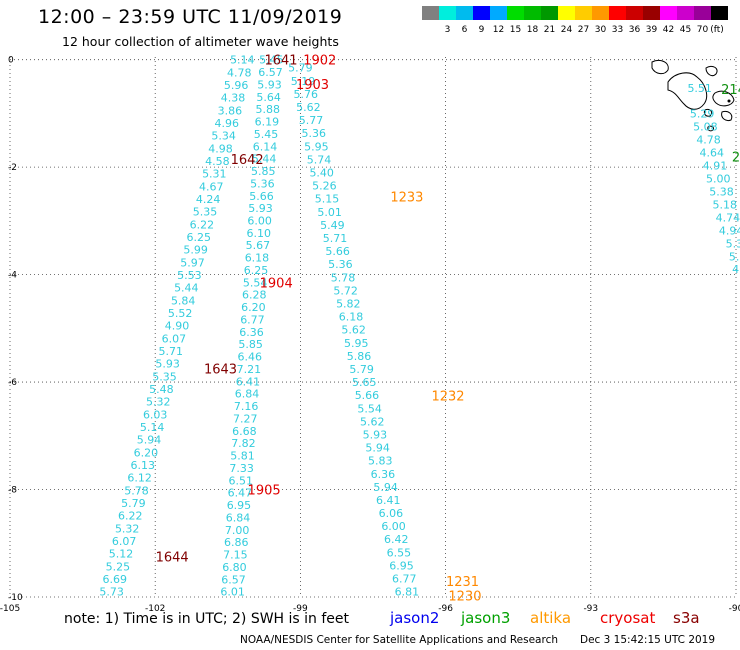 This screenshot has height=650, width=740. Describe the element at coordinates (380, 461) in the screenshot. I see `wave-height-value: 5.83` at that location.